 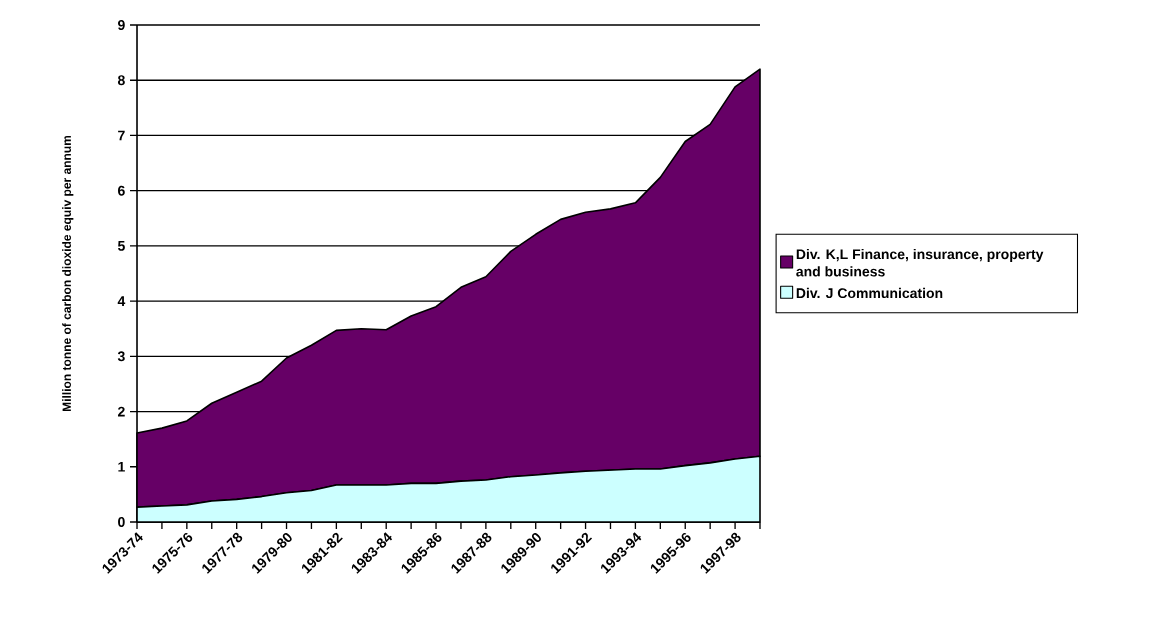 What do you see at coordinates (121, 80) in the screenshot?
I see `y-tick-label: 8` at bounding box center [121, 80].